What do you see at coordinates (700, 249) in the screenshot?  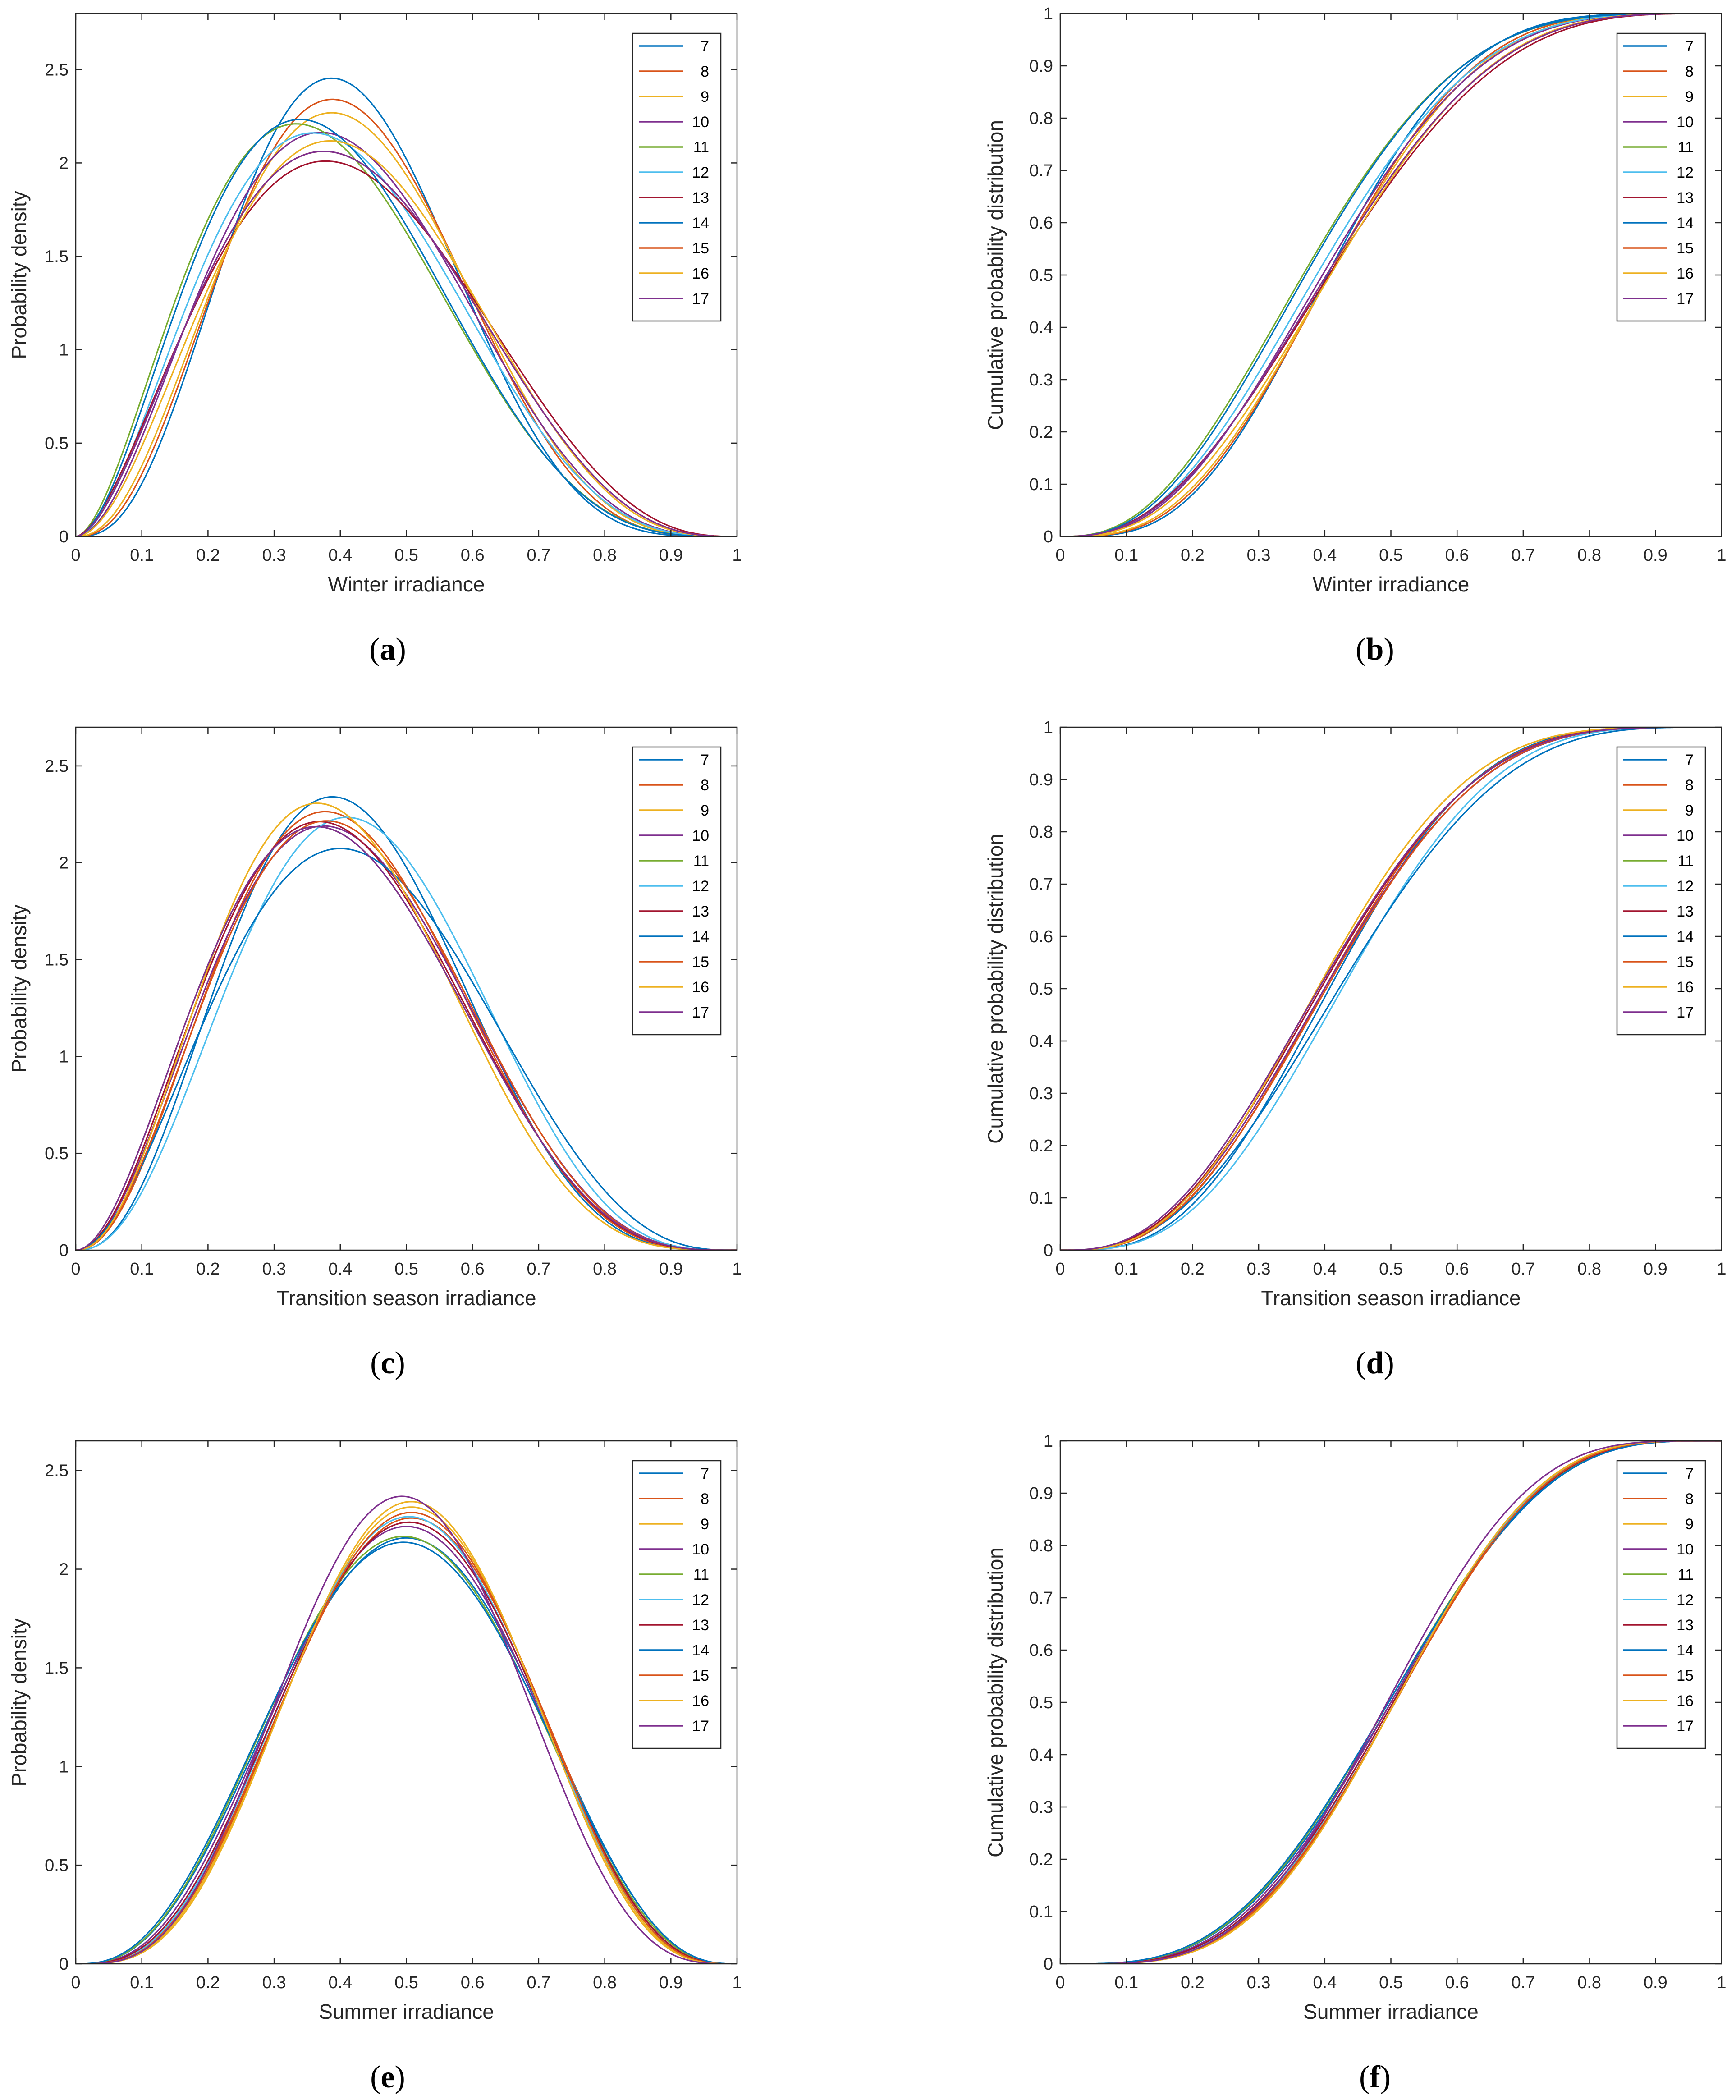 I see `legend-label-15: 15` at bounding box center [700, 249].